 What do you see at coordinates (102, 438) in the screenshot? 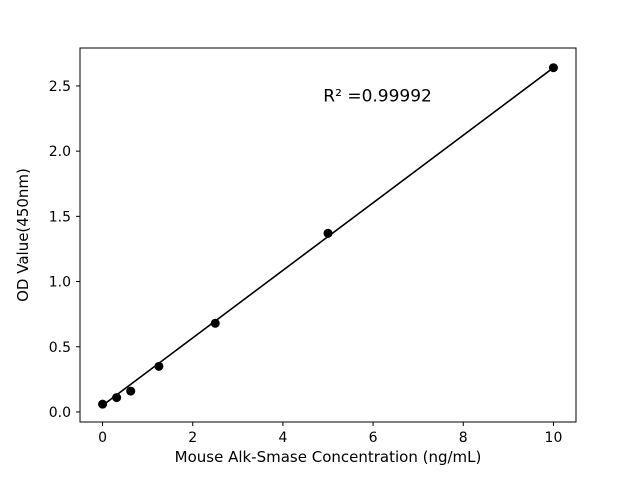
I see `x-tick-label: 0` at bounding box center [102, 438].